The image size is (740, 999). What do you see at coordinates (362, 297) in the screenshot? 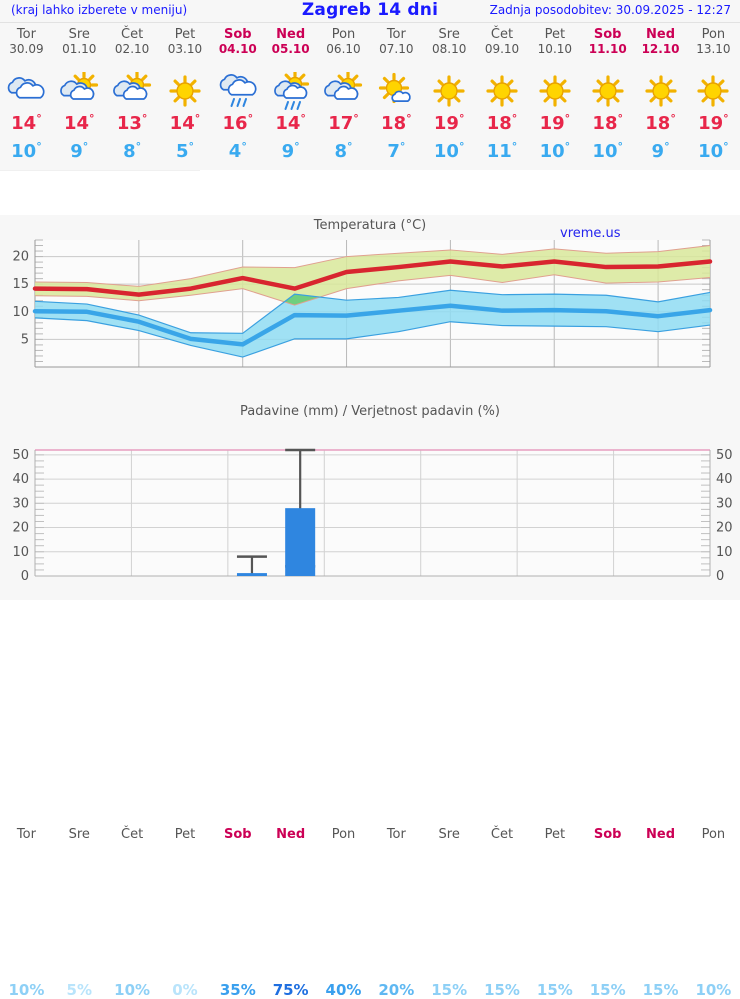
I see `temperature-plot-svg: 5 10 15 20 vreme.us` at bounding box center [362, 297].